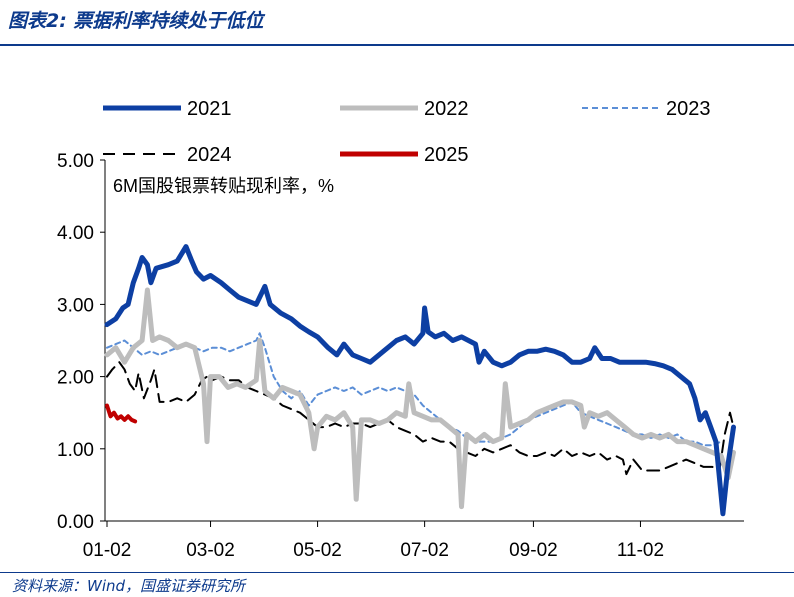 The image size is (794, 597). What do you see at coordinates (688, 109) in the screenshot?
I see `legend-label-2023: 2023` at bounding box center [688, 109].